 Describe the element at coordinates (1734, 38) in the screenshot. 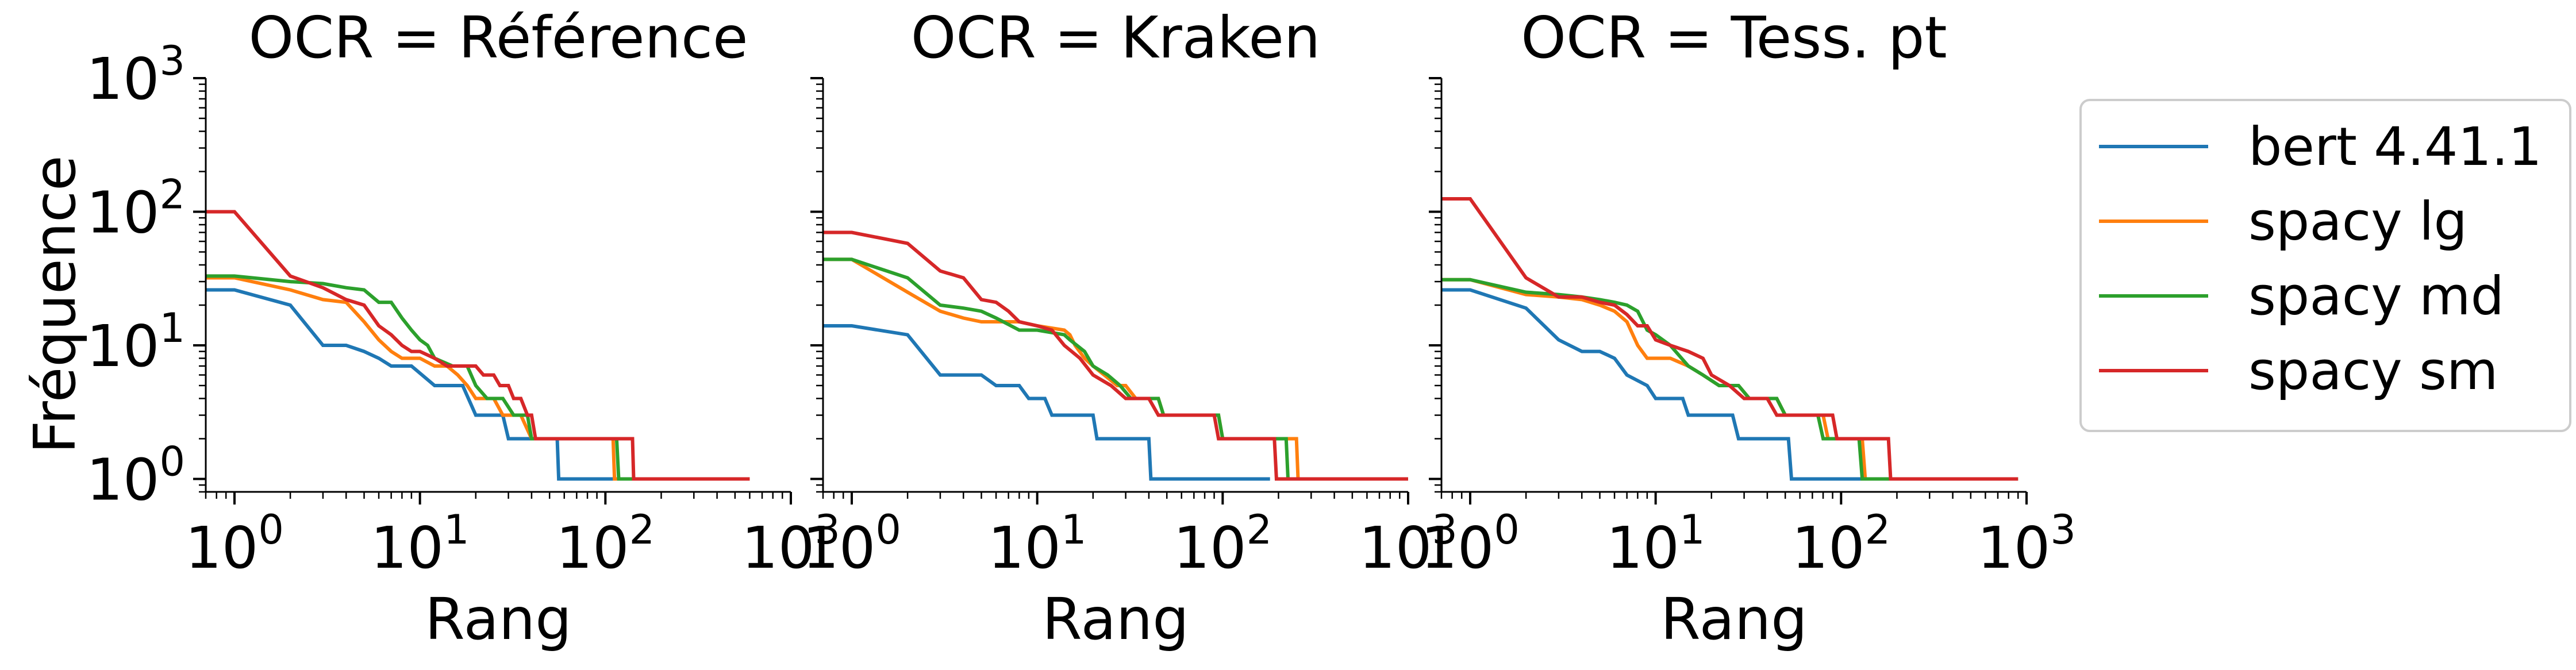

I see `panel-title: OCR = Tess. pt` at that location.